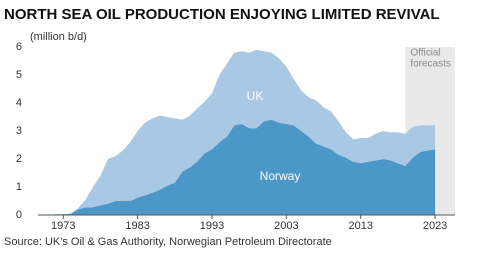 Image resolution: width=480 pixels, height=256 pixels. I want to click on series-label: Norway, so click(280, 176).